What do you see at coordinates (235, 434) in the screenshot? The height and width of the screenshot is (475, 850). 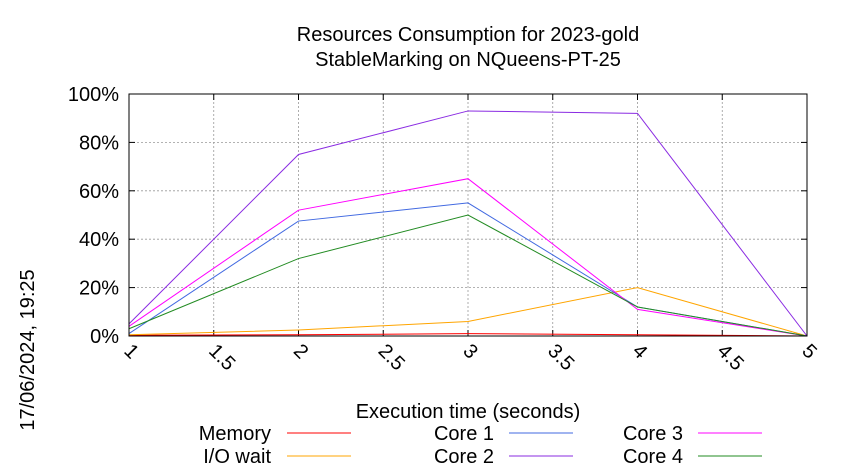 I see `legend-label: Memory` at bounding box center [235, 434].